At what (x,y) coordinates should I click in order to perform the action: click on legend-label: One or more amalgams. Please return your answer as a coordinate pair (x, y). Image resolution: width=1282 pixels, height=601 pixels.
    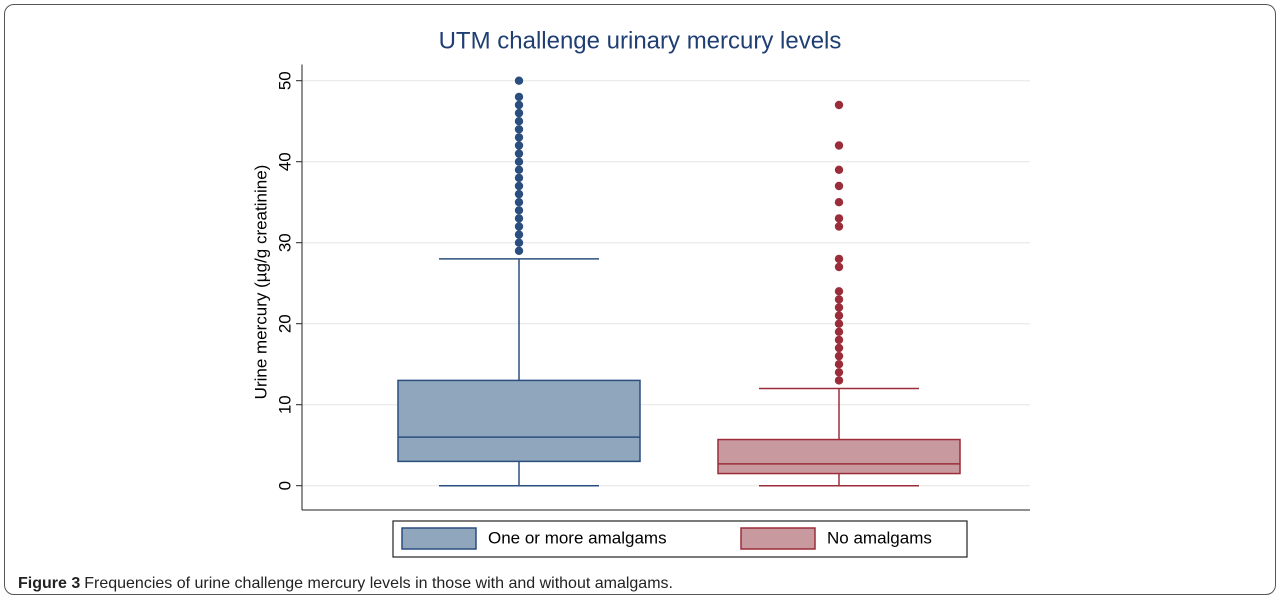
    Looking at the image, I should click on (577, 537).